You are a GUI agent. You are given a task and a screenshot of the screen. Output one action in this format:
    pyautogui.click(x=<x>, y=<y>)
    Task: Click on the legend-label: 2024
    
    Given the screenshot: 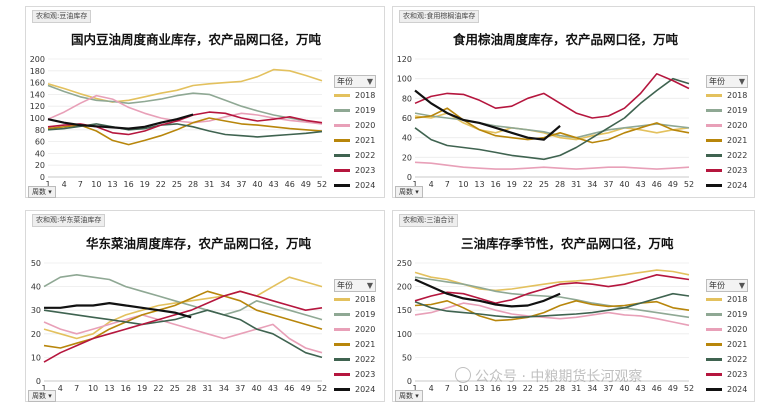 What is the action you would take?
    pyautogui.click(x=737, y=185)
    